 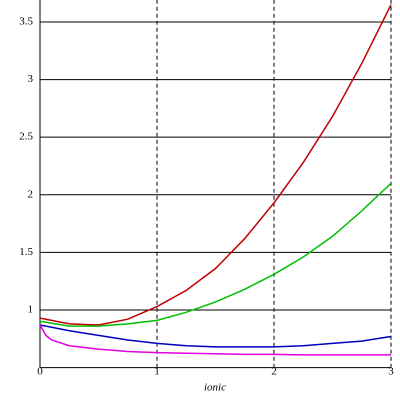 What do you see at coordinates (391, 372) in the screenshot?
I see `x-tick-label: 3` at bounding box center [391, 372].